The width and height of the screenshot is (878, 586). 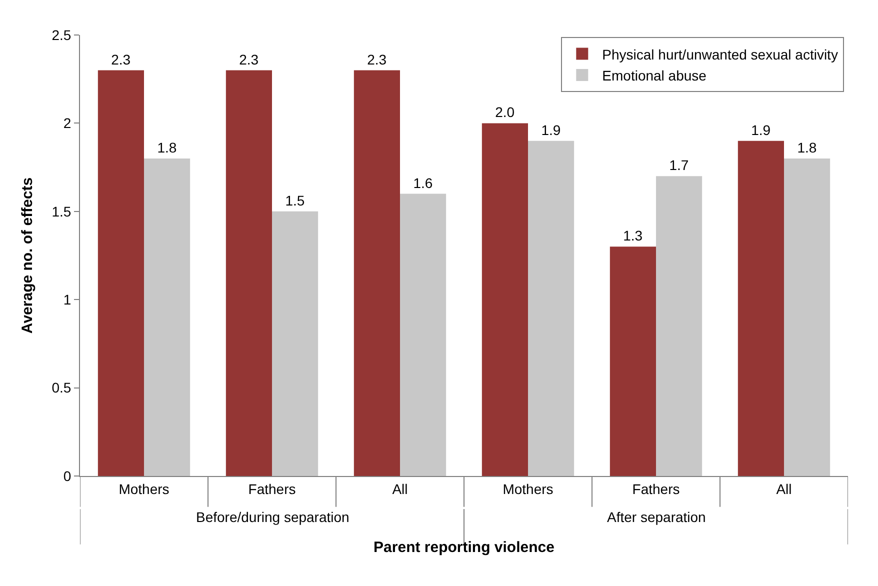 What do you see at coordinates (67, 476) in the screenshot?
I see `y-tick-label: 0` at bounding box center [67, 476].